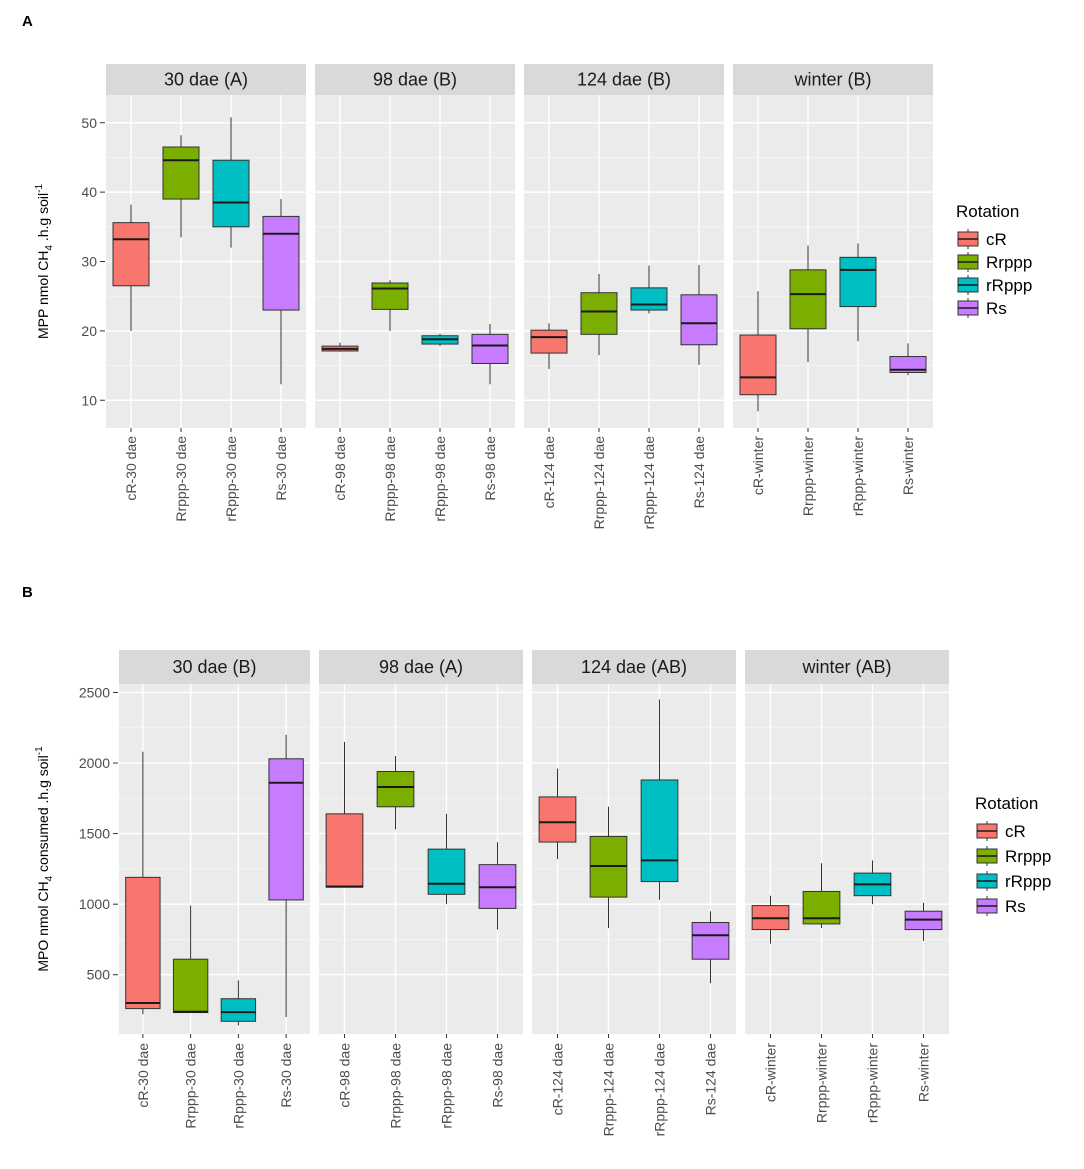 Image resolution: width=1084 pixels, height=1169 pixels. I want to click on facet-strip-label: 30 dae (A), so click(206, 80).